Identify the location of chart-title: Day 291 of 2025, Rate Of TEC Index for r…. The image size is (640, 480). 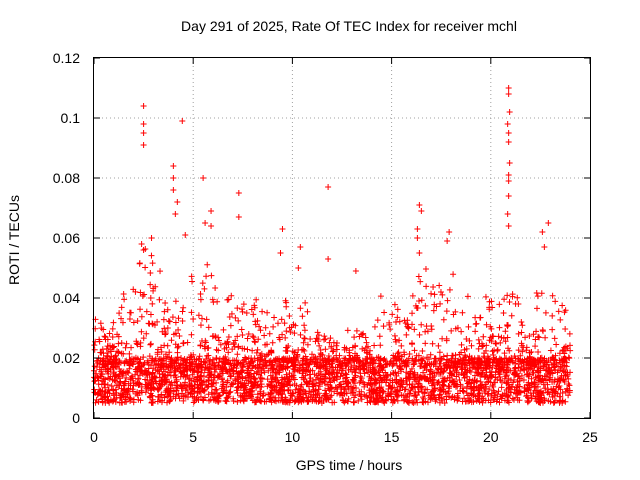
(349, 26).